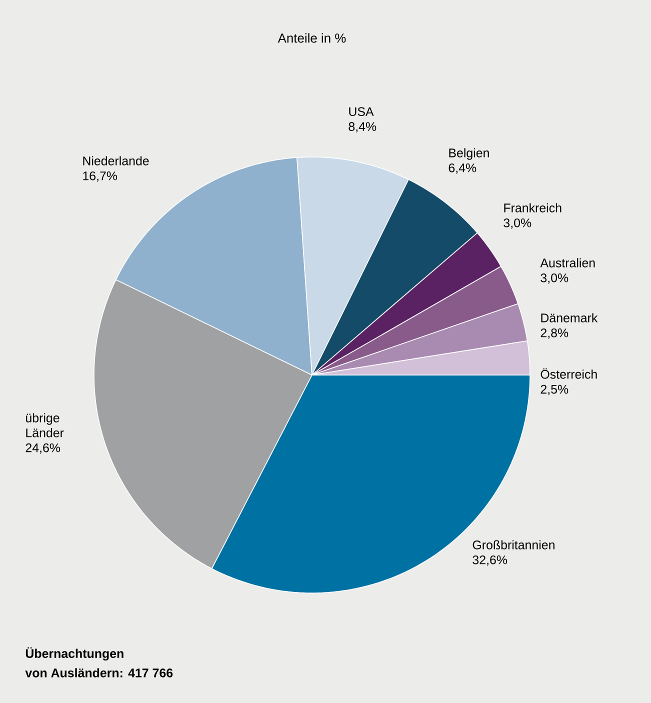  What do you see at coordinates (513, 545) in the screenshot?
I see `slice-label: Großbritannien` at bounding box center [513, 545].